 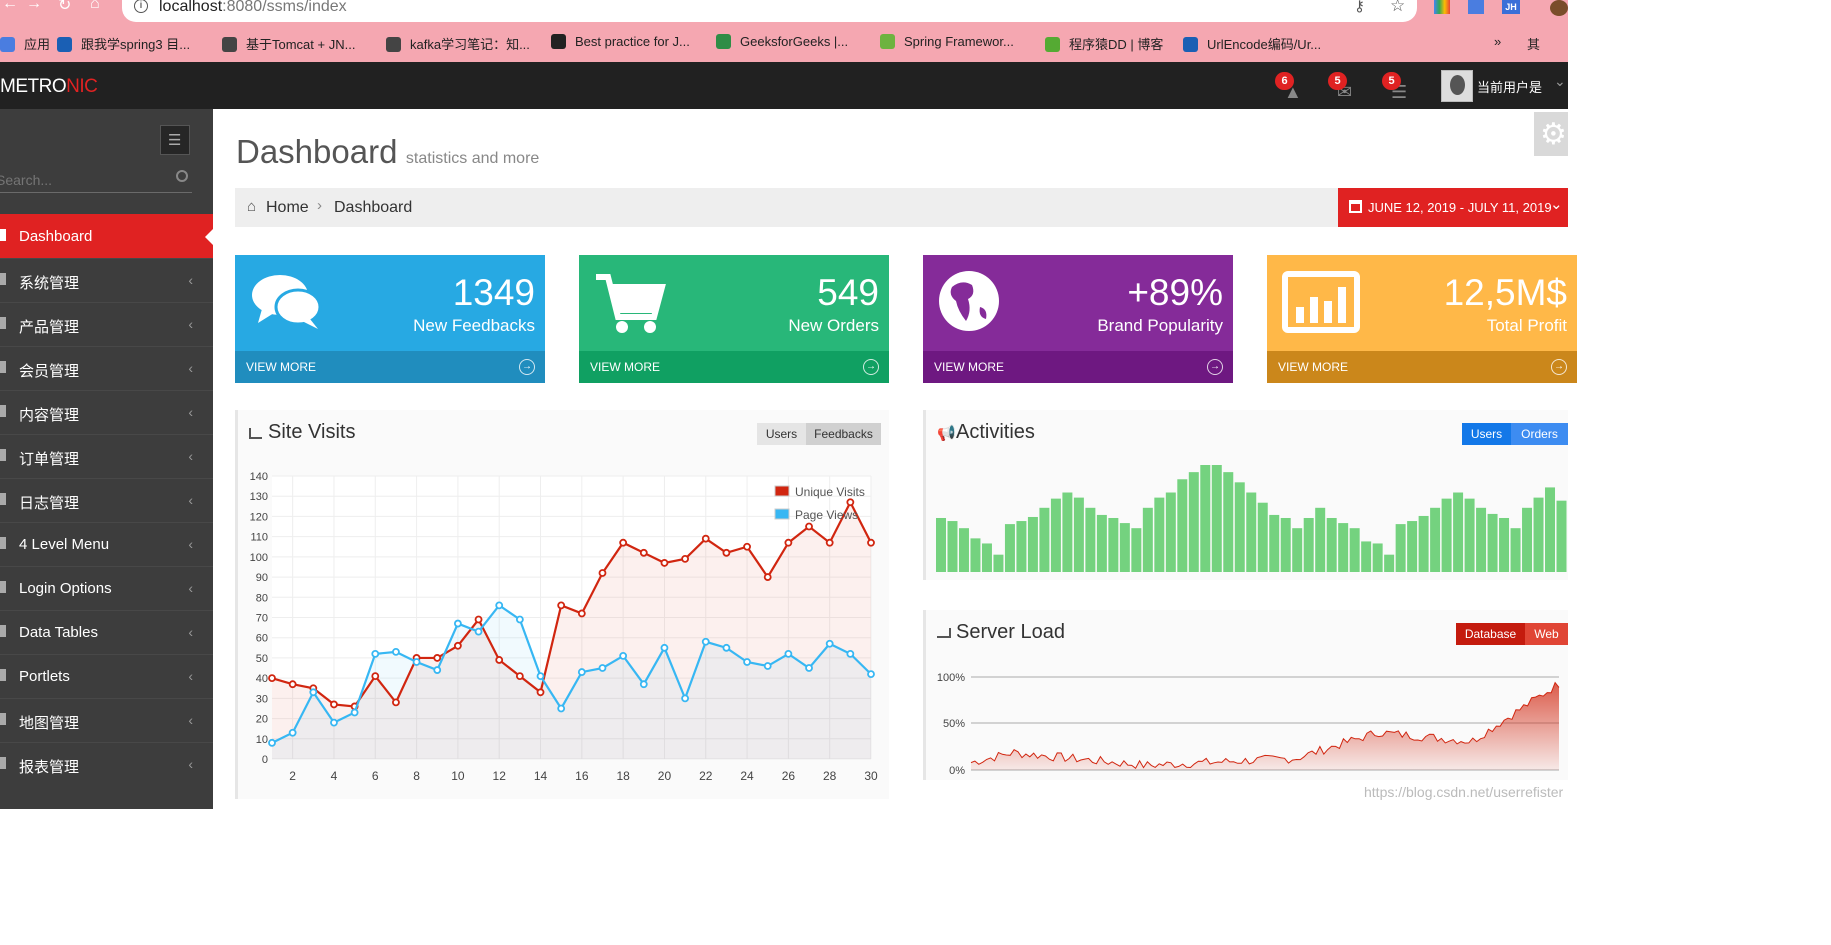 What do you see at coordinates (106, 324) in the screenshot?
I see `sidebar-item: 产品管理 ‹` at bounding box center [106, 324].